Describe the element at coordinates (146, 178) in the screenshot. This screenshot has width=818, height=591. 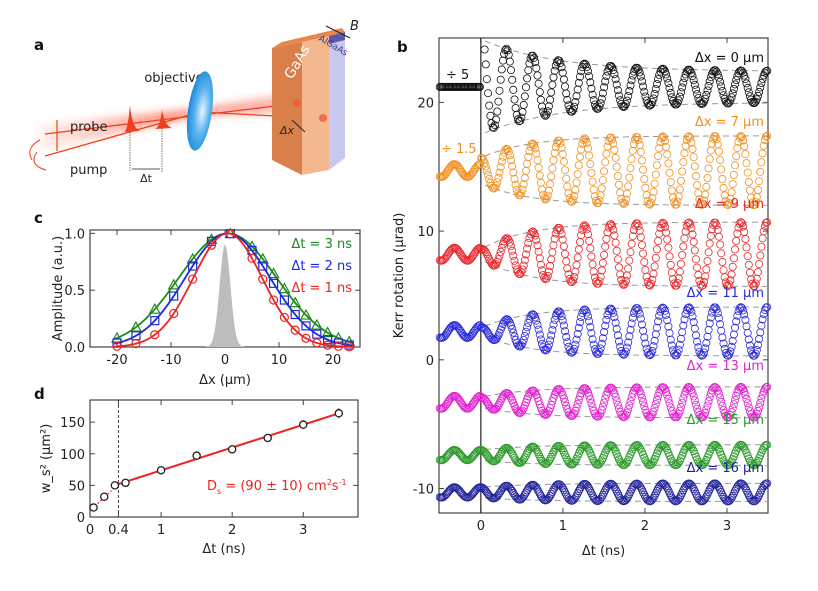
I see `delta-t-label: Δt` at that location.